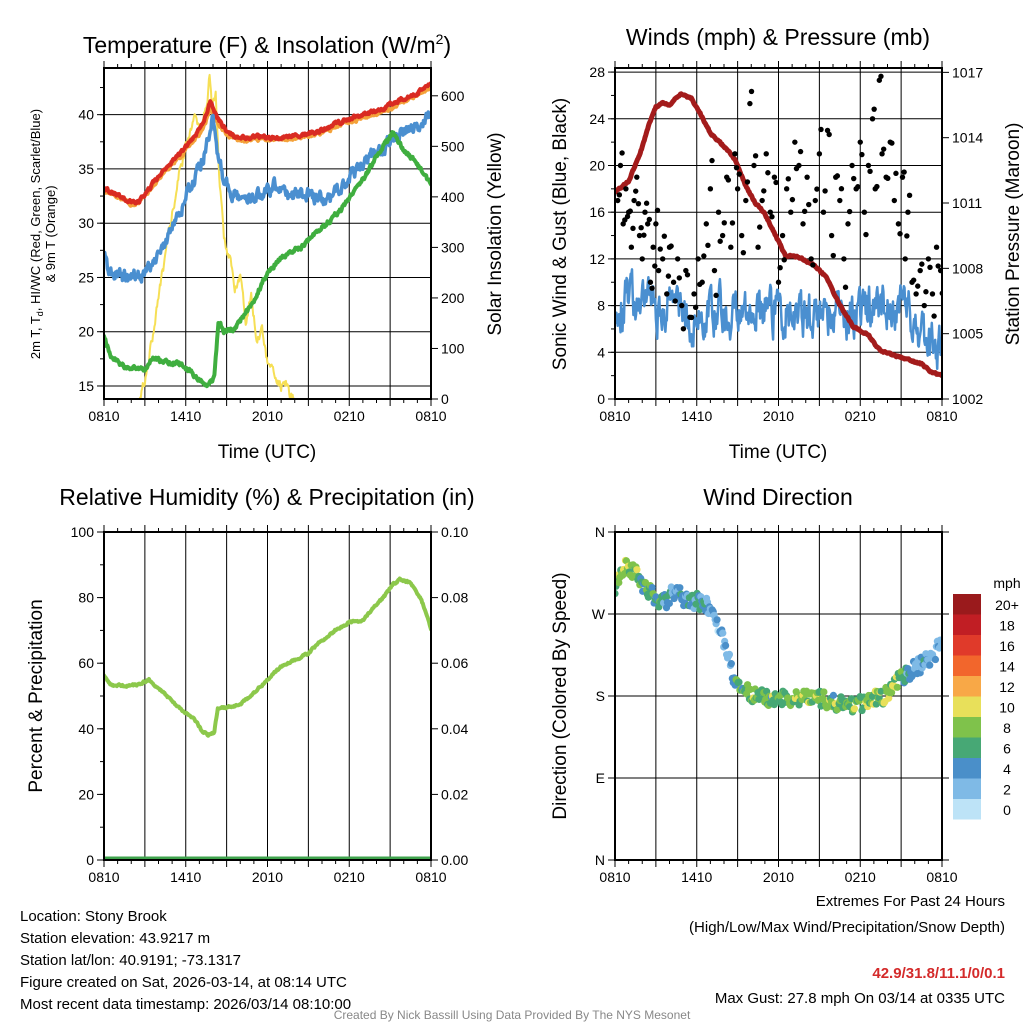 Image resolution: width=1024 pixels, height=1029 pixels. I want to click on y-tick-label: 35, so click(86, 169).